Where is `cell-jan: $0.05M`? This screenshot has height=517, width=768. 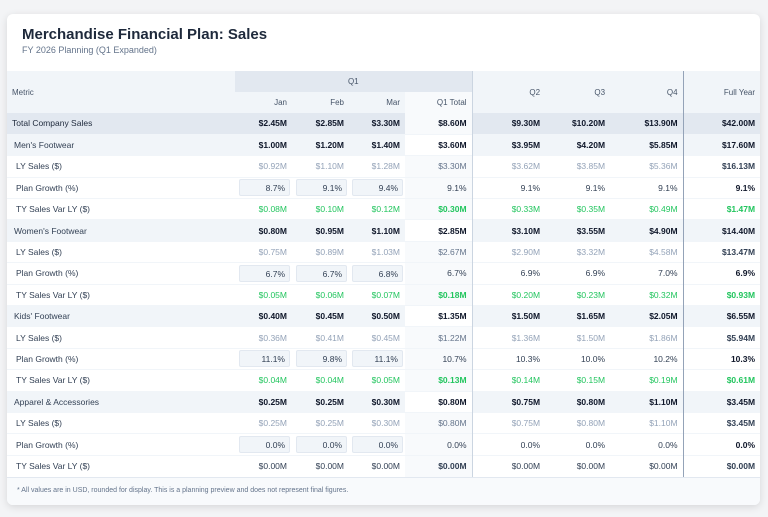 cell-jan: $0.05M is located at coordinates (263, 294).